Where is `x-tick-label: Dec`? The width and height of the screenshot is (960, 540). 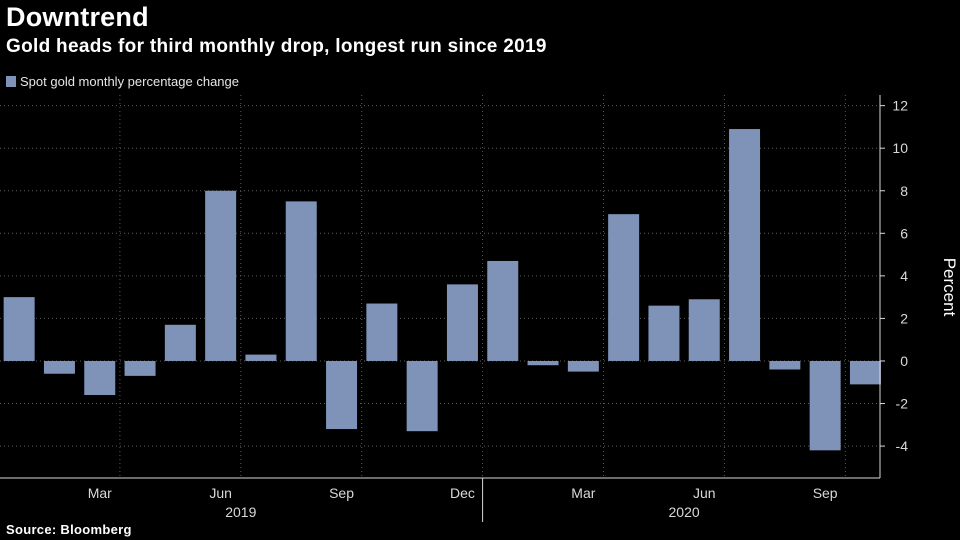 x-tick-label: Dec is located at coordinates (462, 493).